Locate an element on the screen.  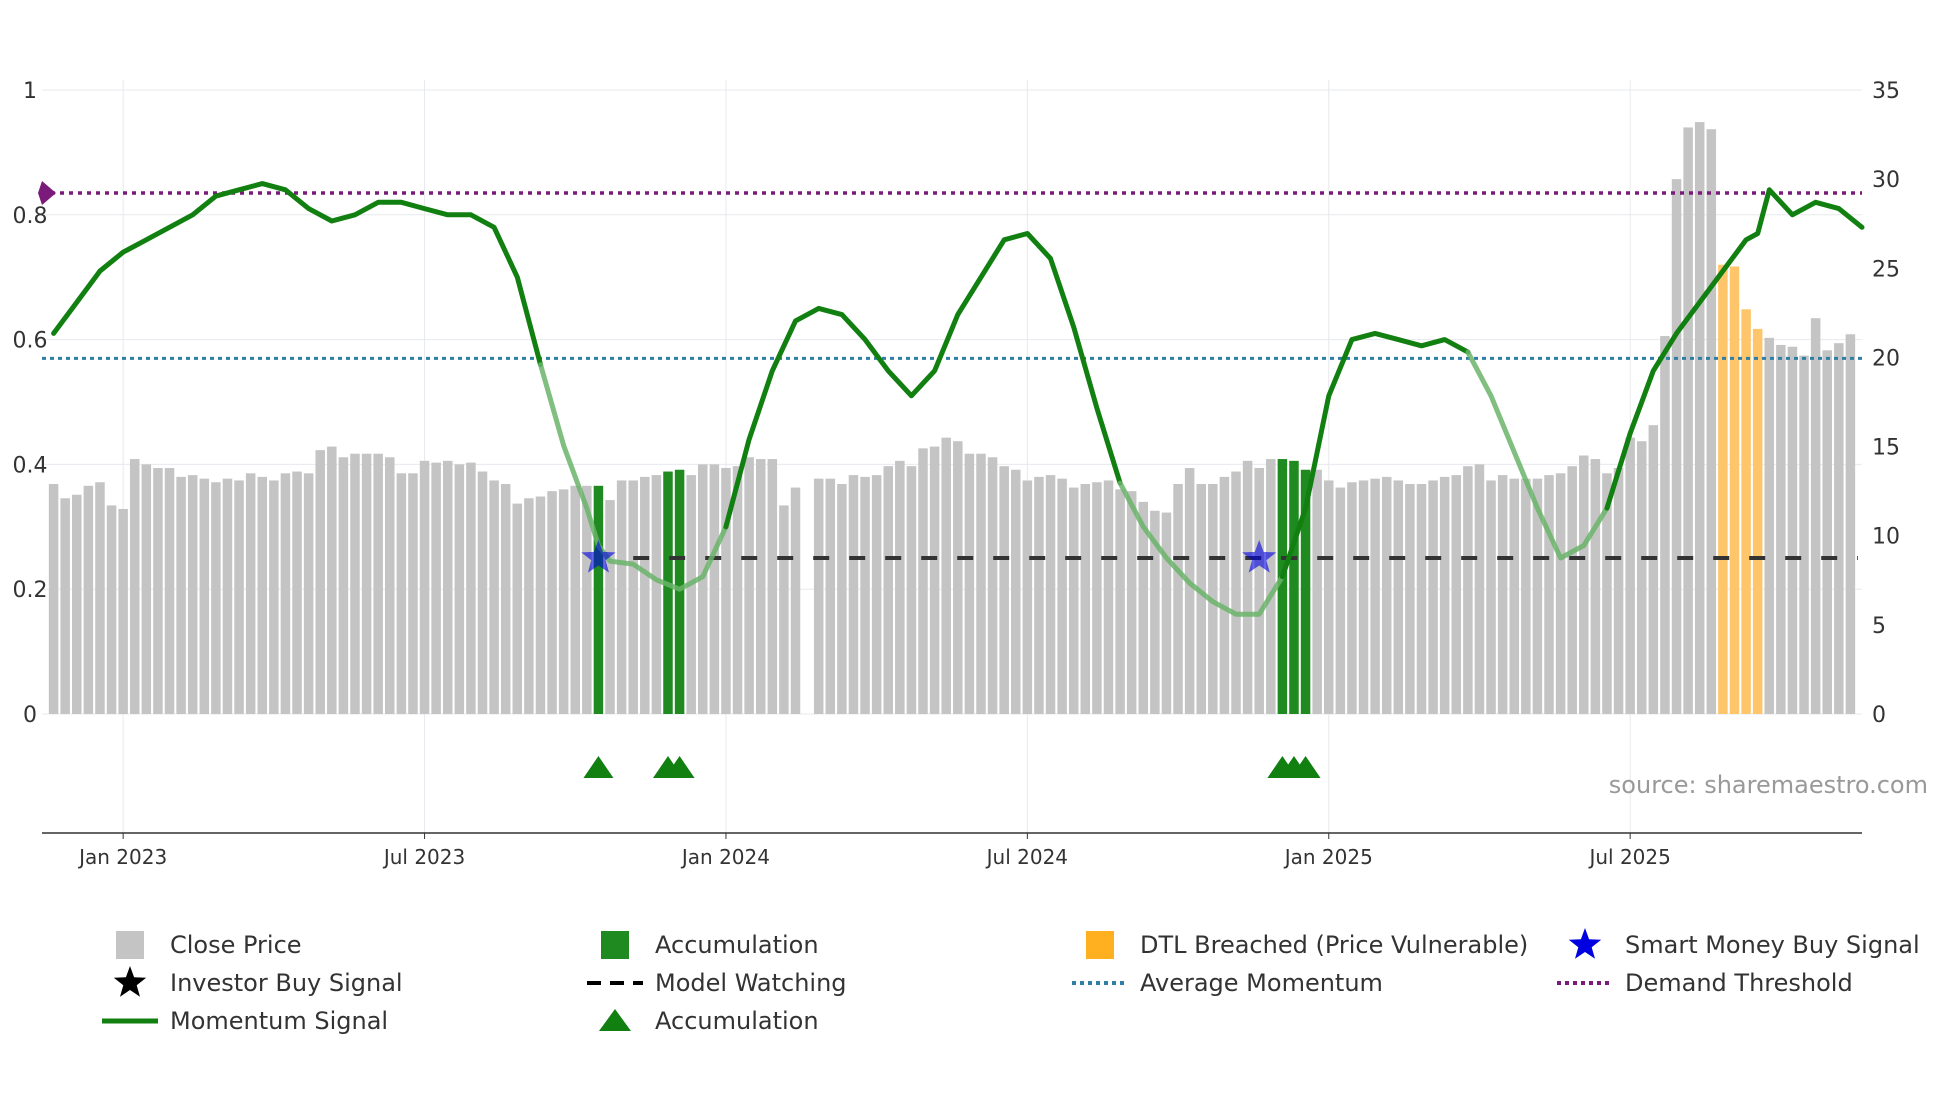
legend-item-close-price: Close Price is located at coordinates (201, 945).